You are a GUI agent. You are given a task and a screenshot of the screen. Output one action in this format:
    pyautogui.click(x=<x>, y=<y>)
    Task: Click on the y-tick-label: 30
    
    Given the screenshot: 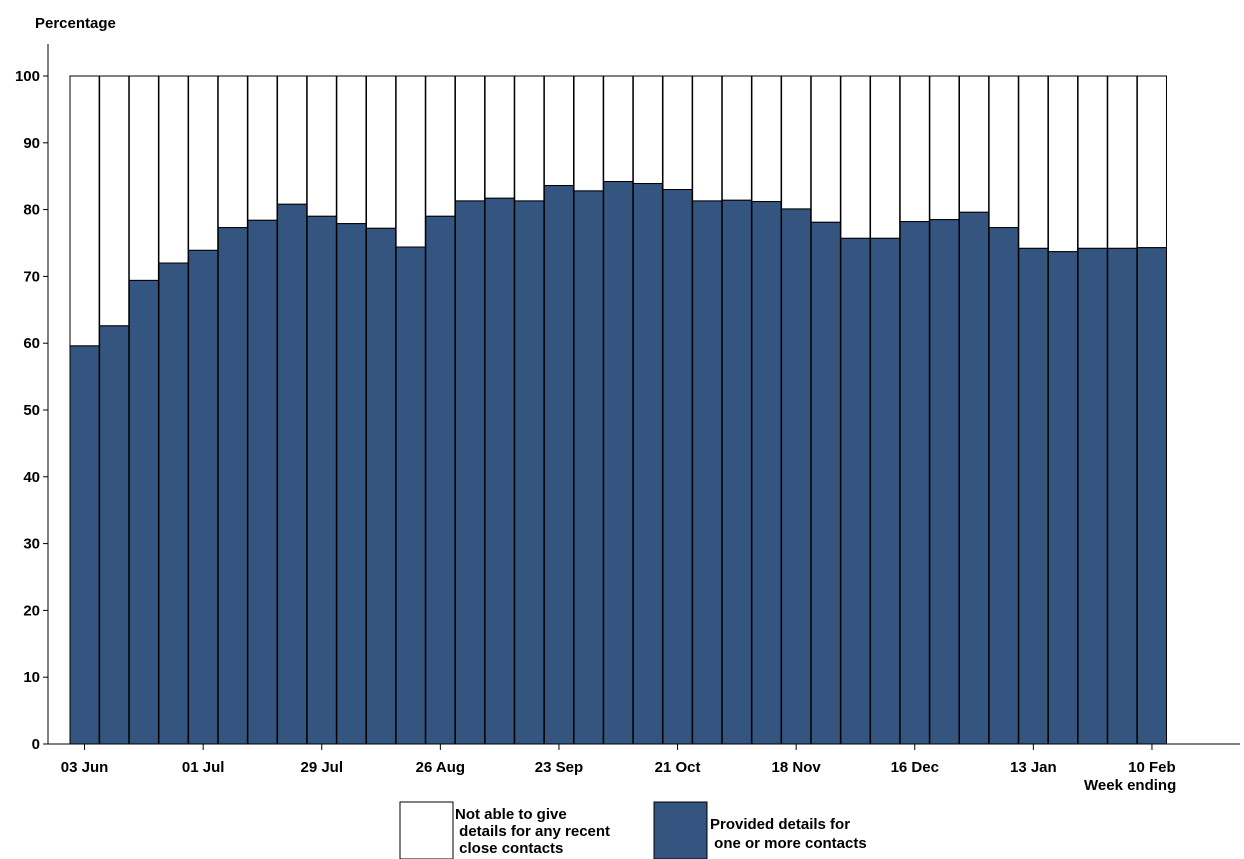 What is the action you would take?
    pyautogui.click(x=31, y=544)
    